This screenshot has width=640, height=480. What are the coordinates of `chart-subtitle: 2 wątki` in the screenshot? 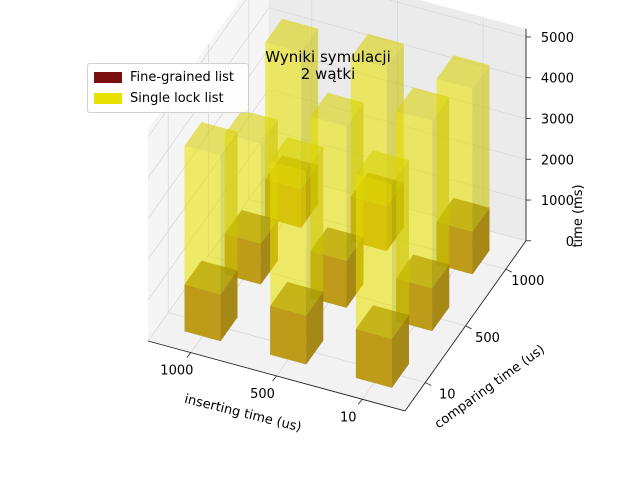 It's located at (328, 74).